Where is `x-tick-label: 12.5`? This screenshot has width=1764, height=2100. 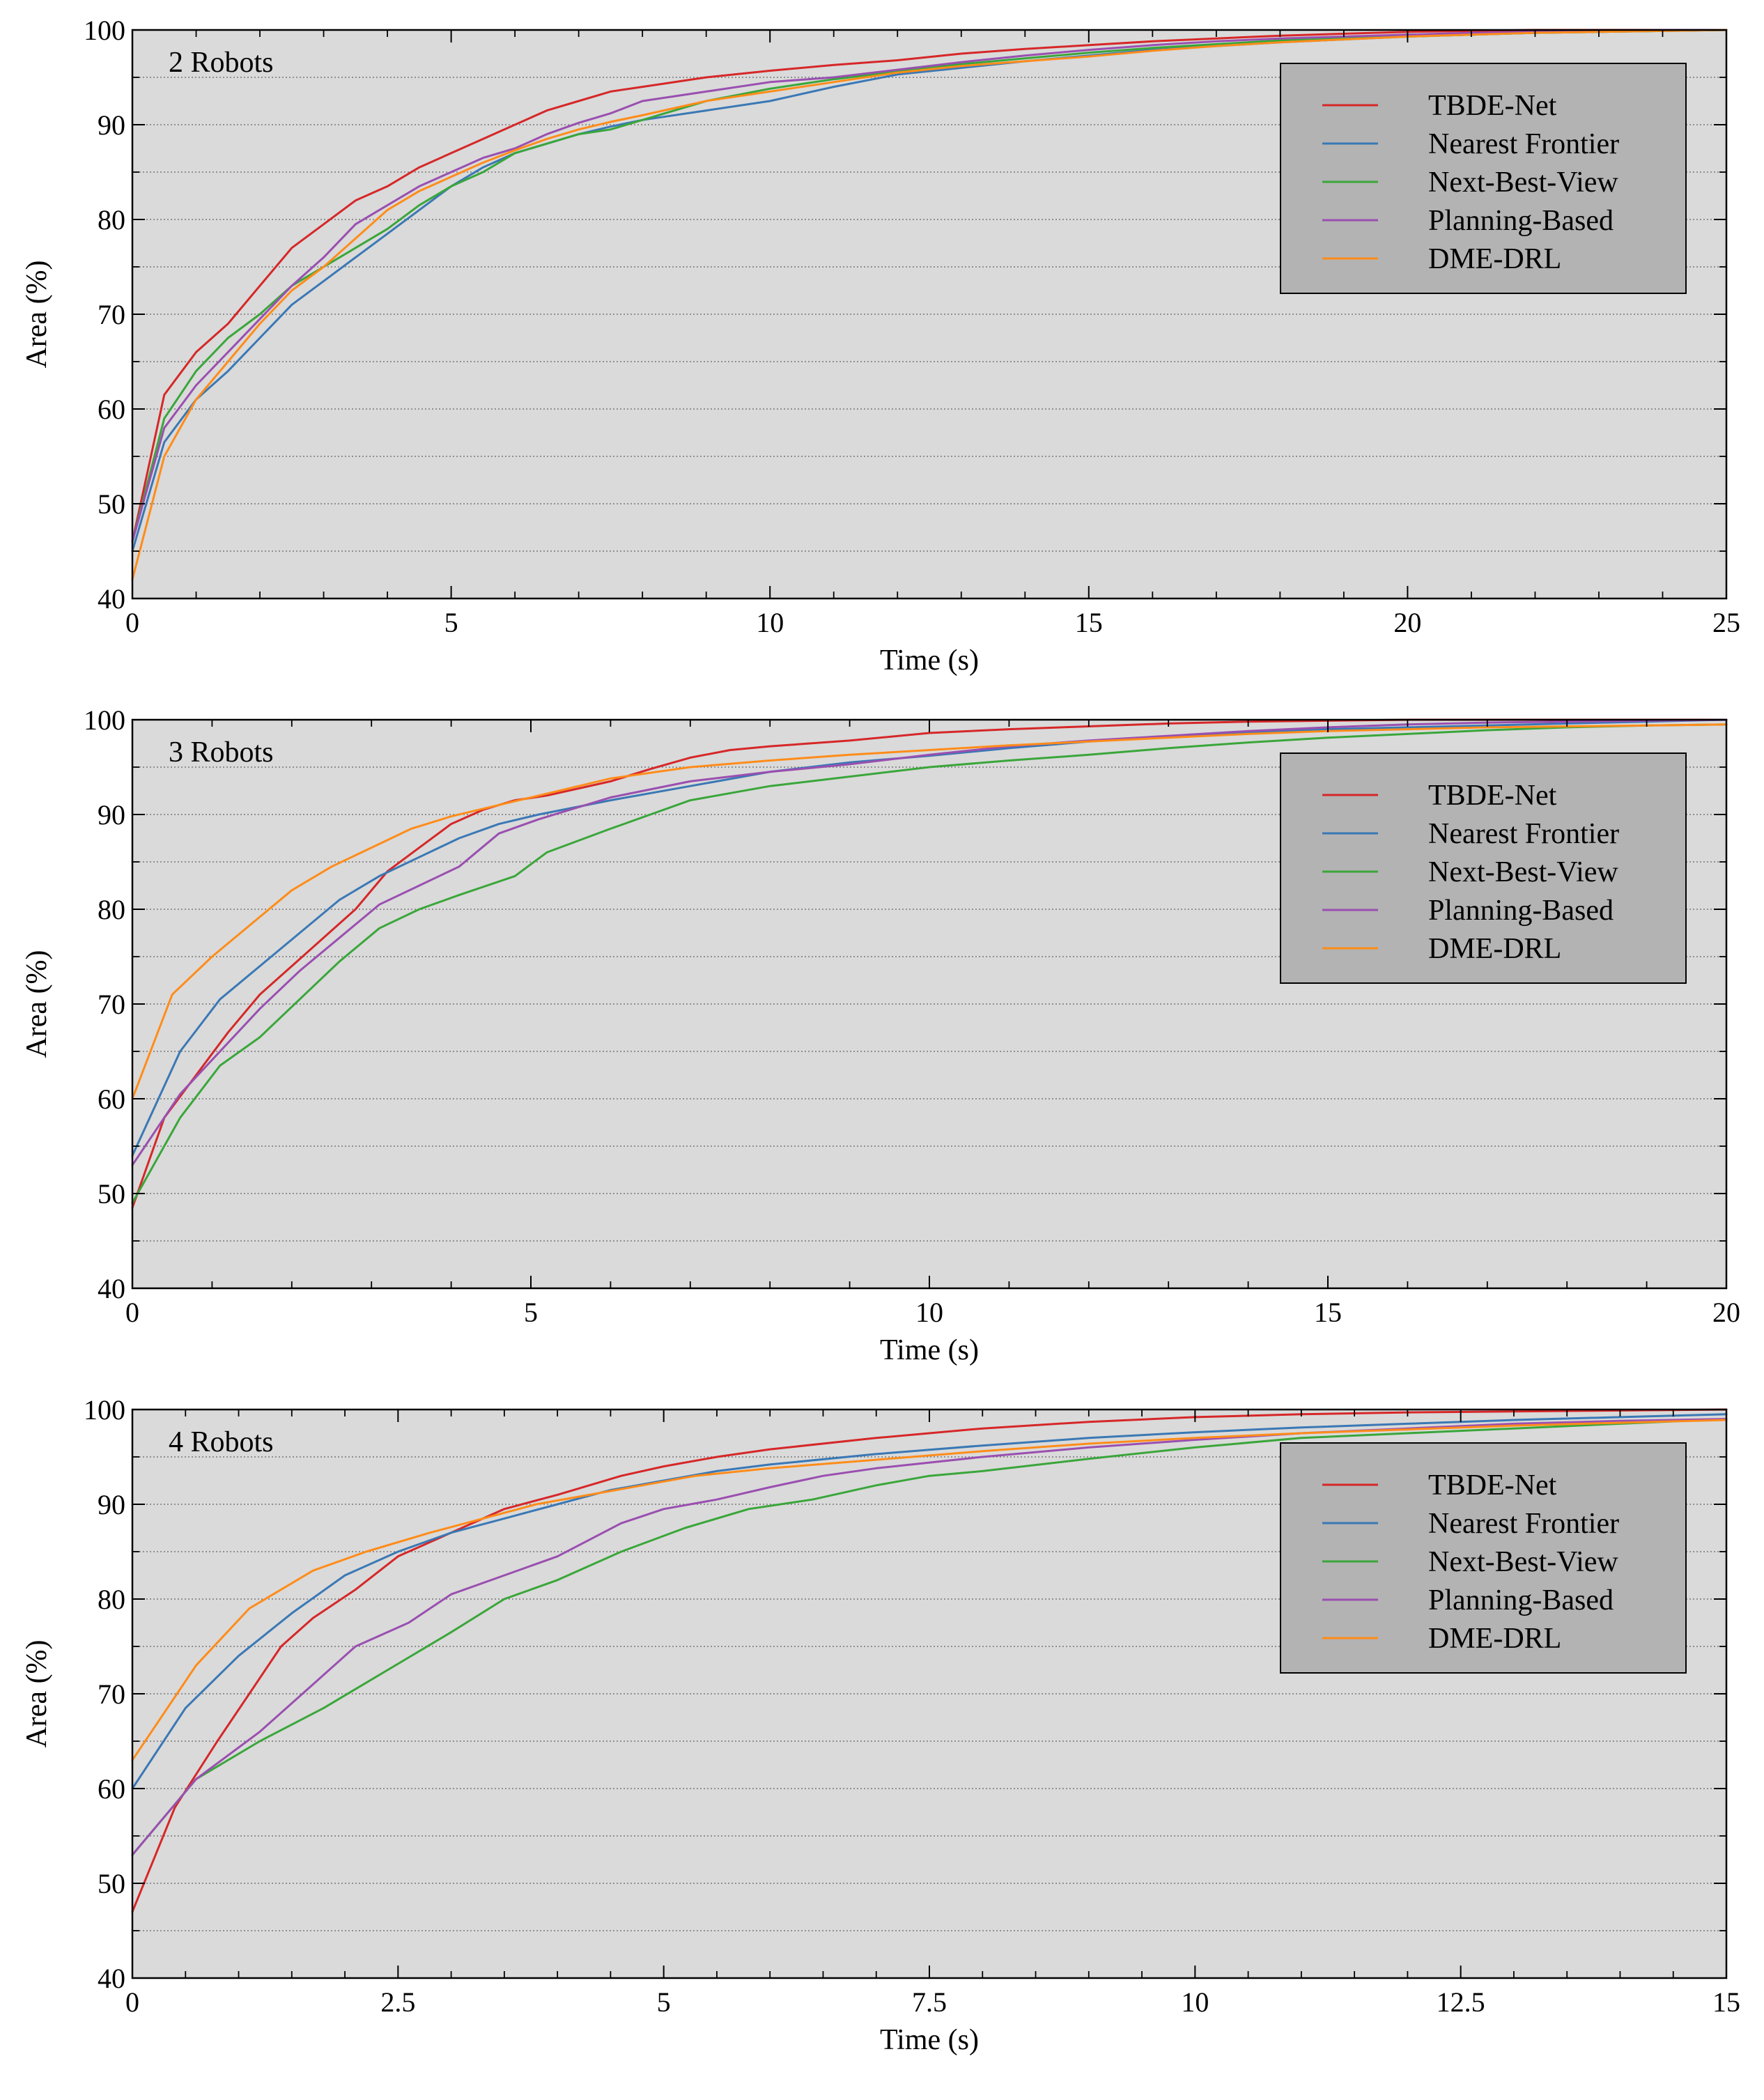
x-tick-label: 12.5 is located at coordinates (1461, 2002).